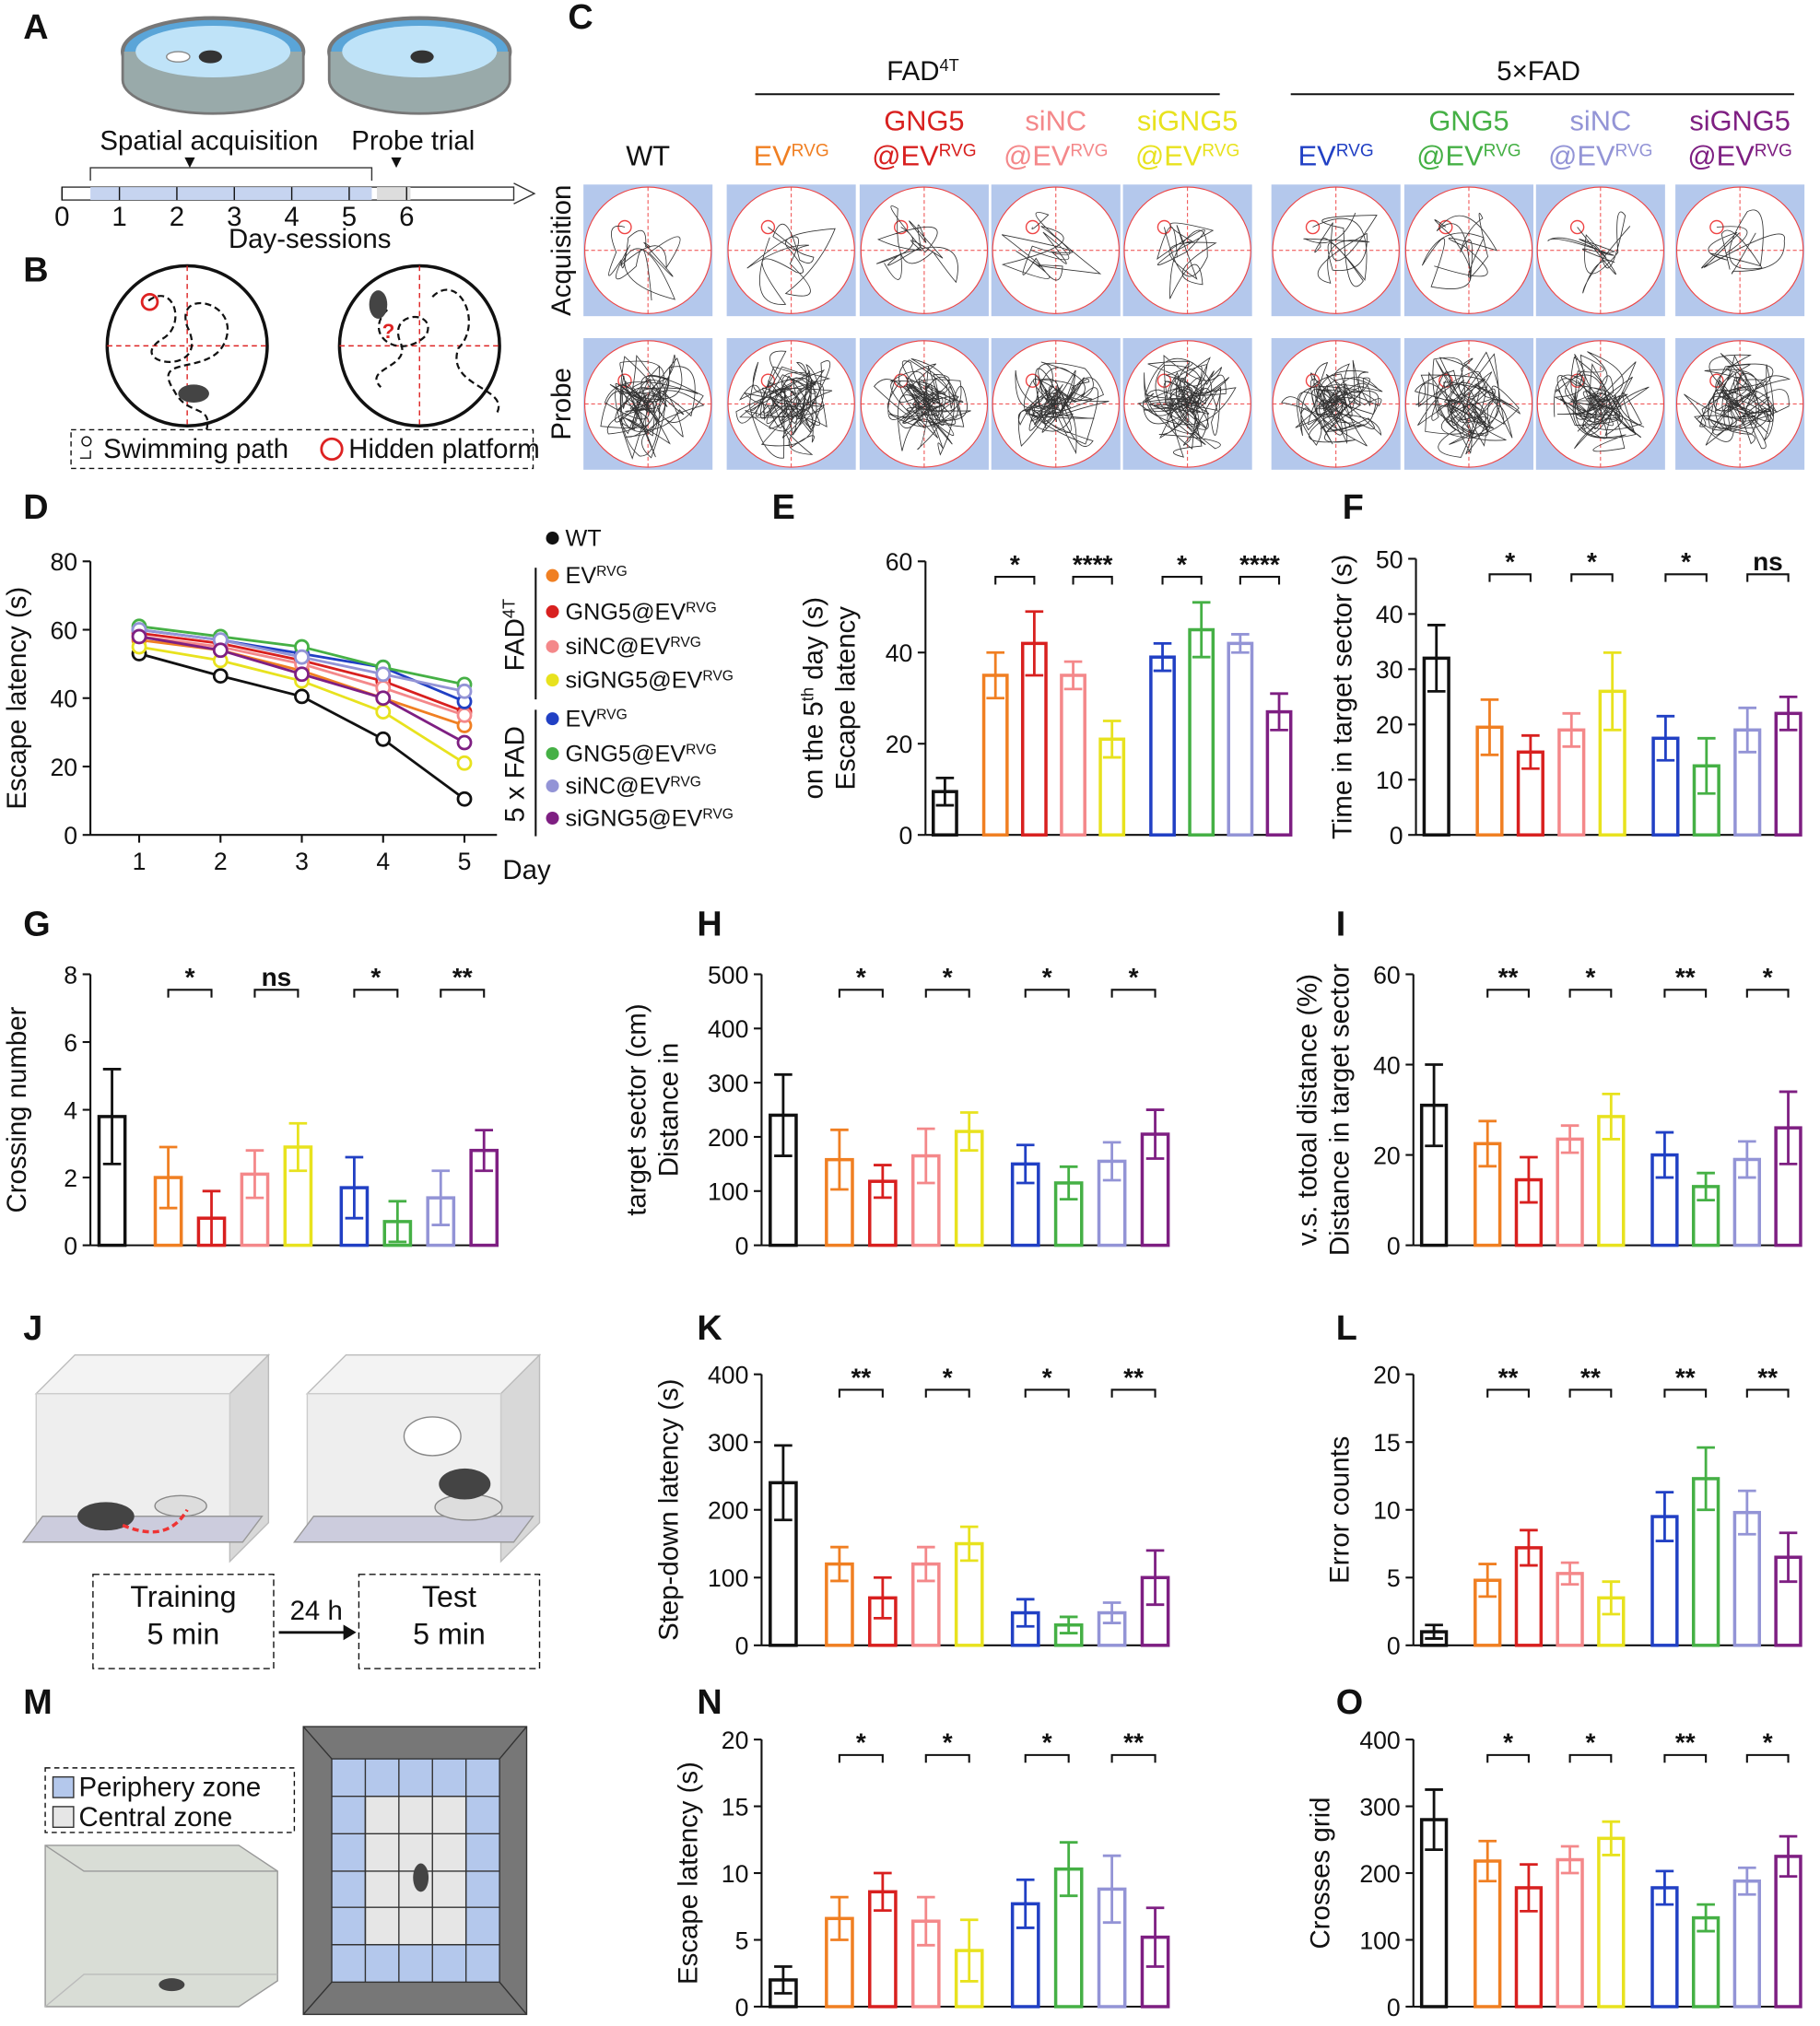 The width and height of the screenshot is (1820, 2026). I want to click on panel-label: D, so click(35, 507).